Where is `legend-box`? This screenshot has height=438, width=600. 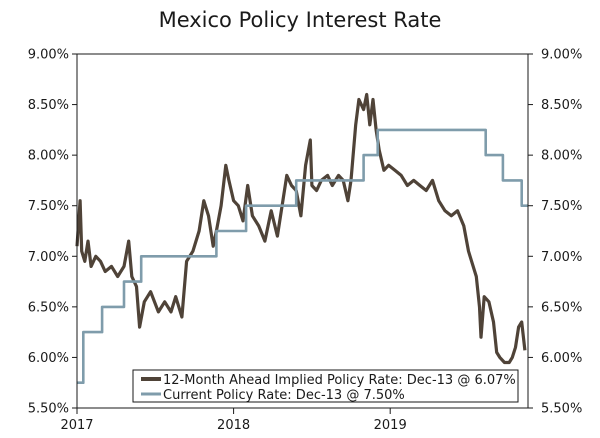
legend-box is located at coordinates (325, 386).